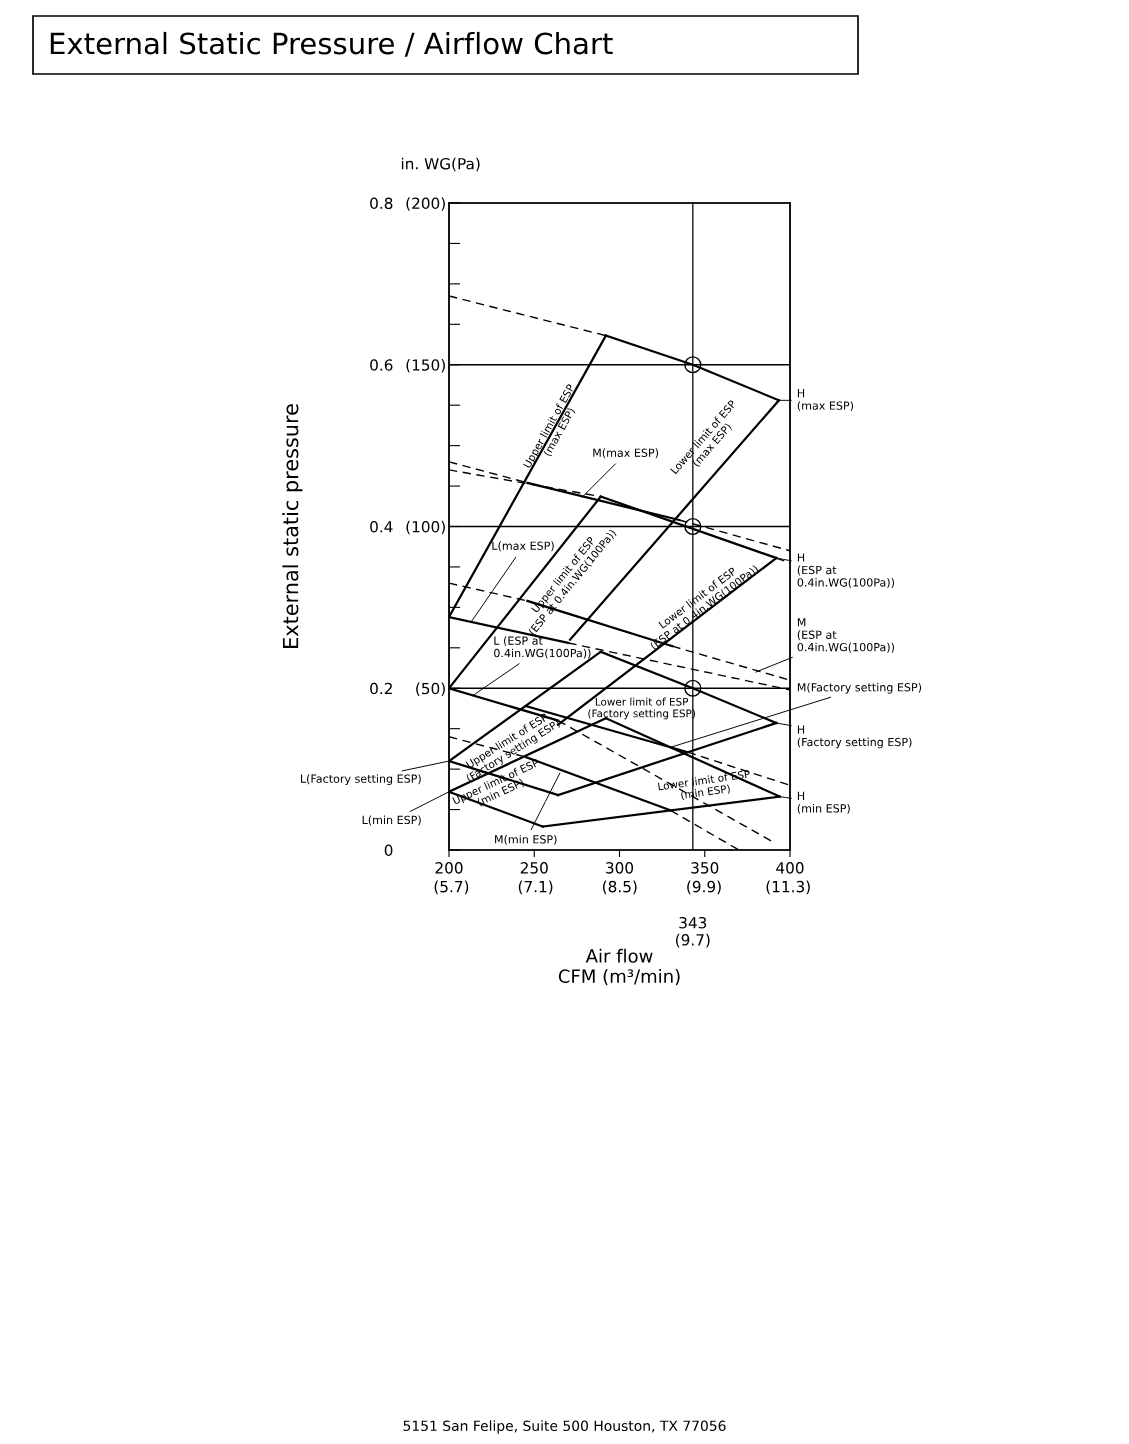 The width and height of the screenshot is (1129, 1444). Describe the element at coordinates (859, 688) in the screenshot. I see `annotation: M(Factory setting ESP)` at that location.